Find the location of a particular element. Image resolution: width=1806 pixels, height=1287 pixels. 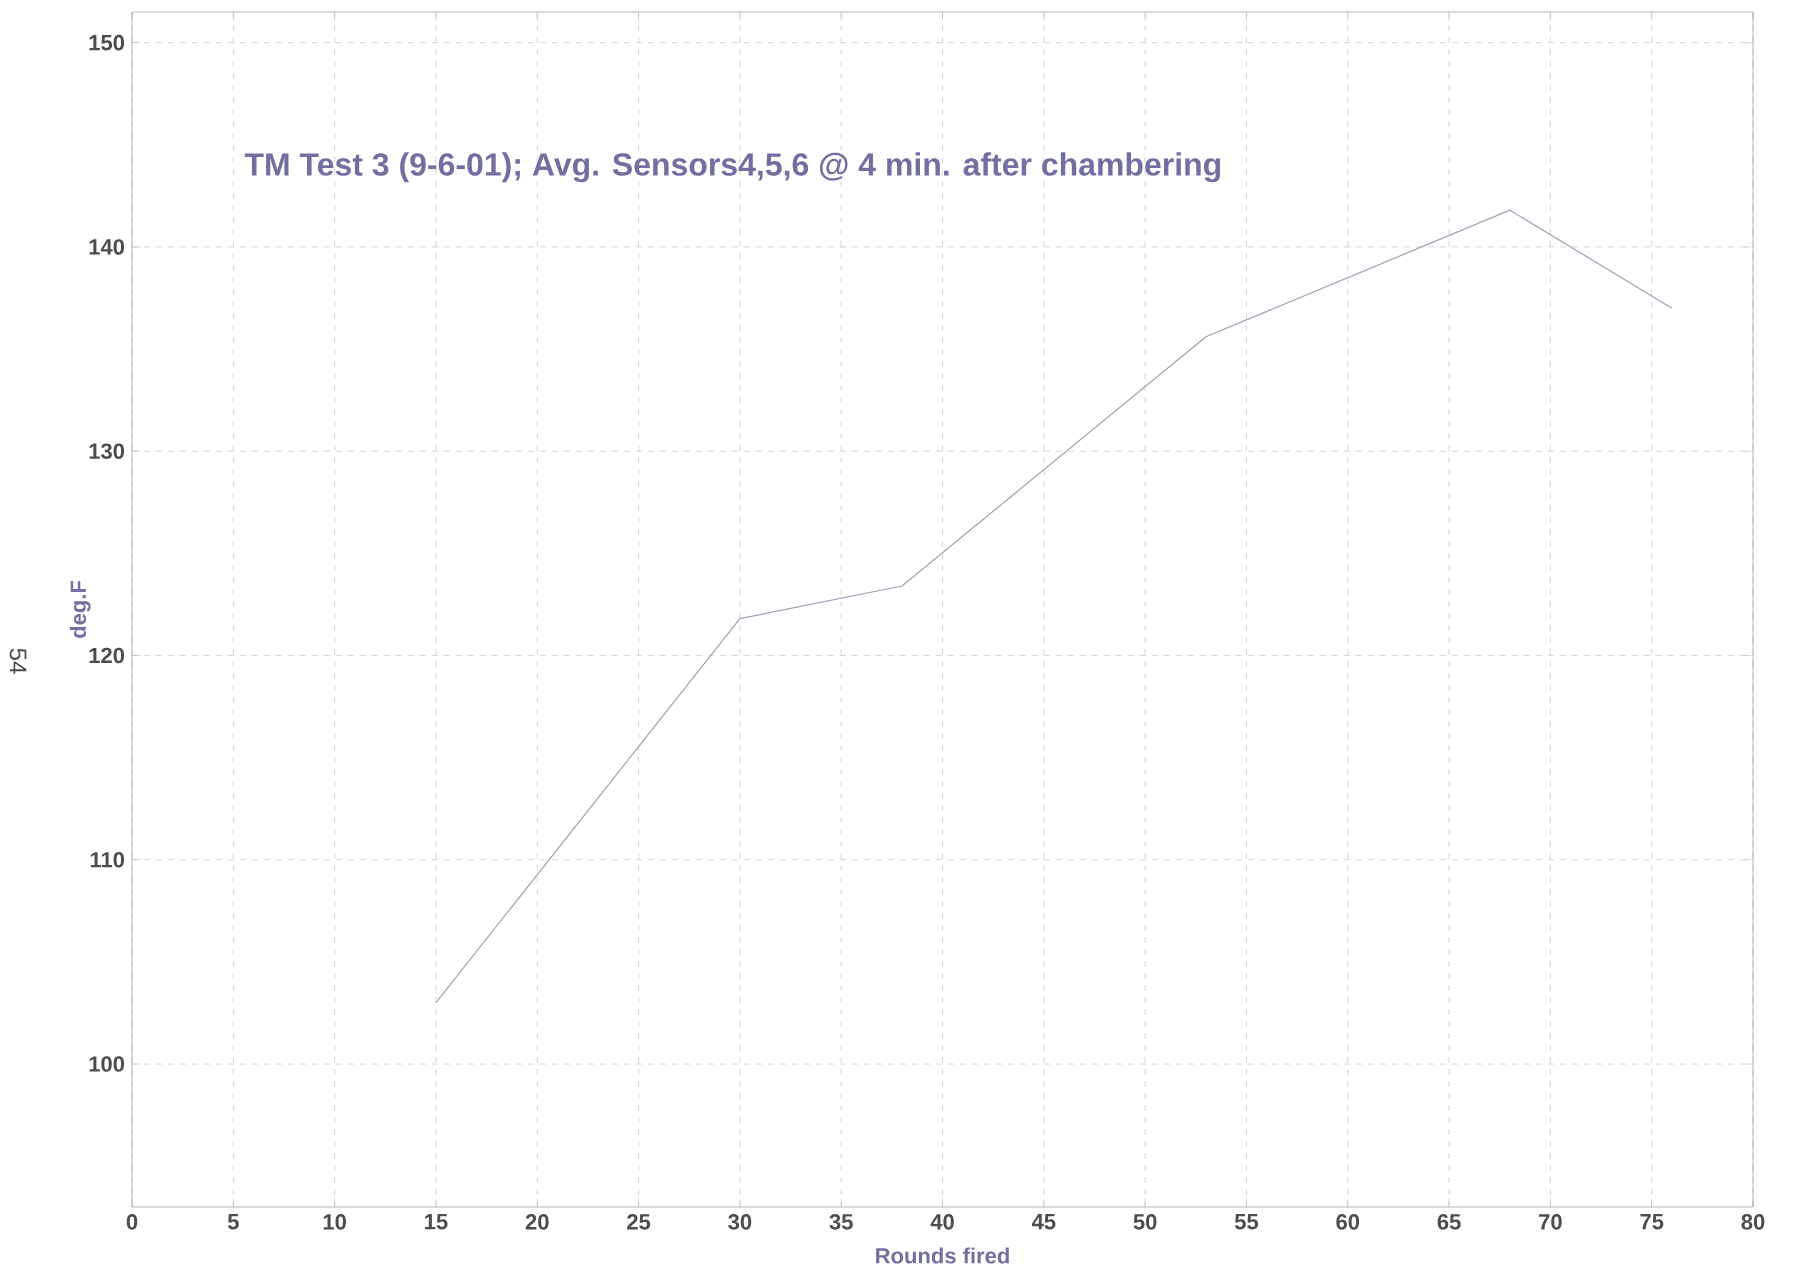

x-tick-label: 25 is located at coordinates (639, 1222).